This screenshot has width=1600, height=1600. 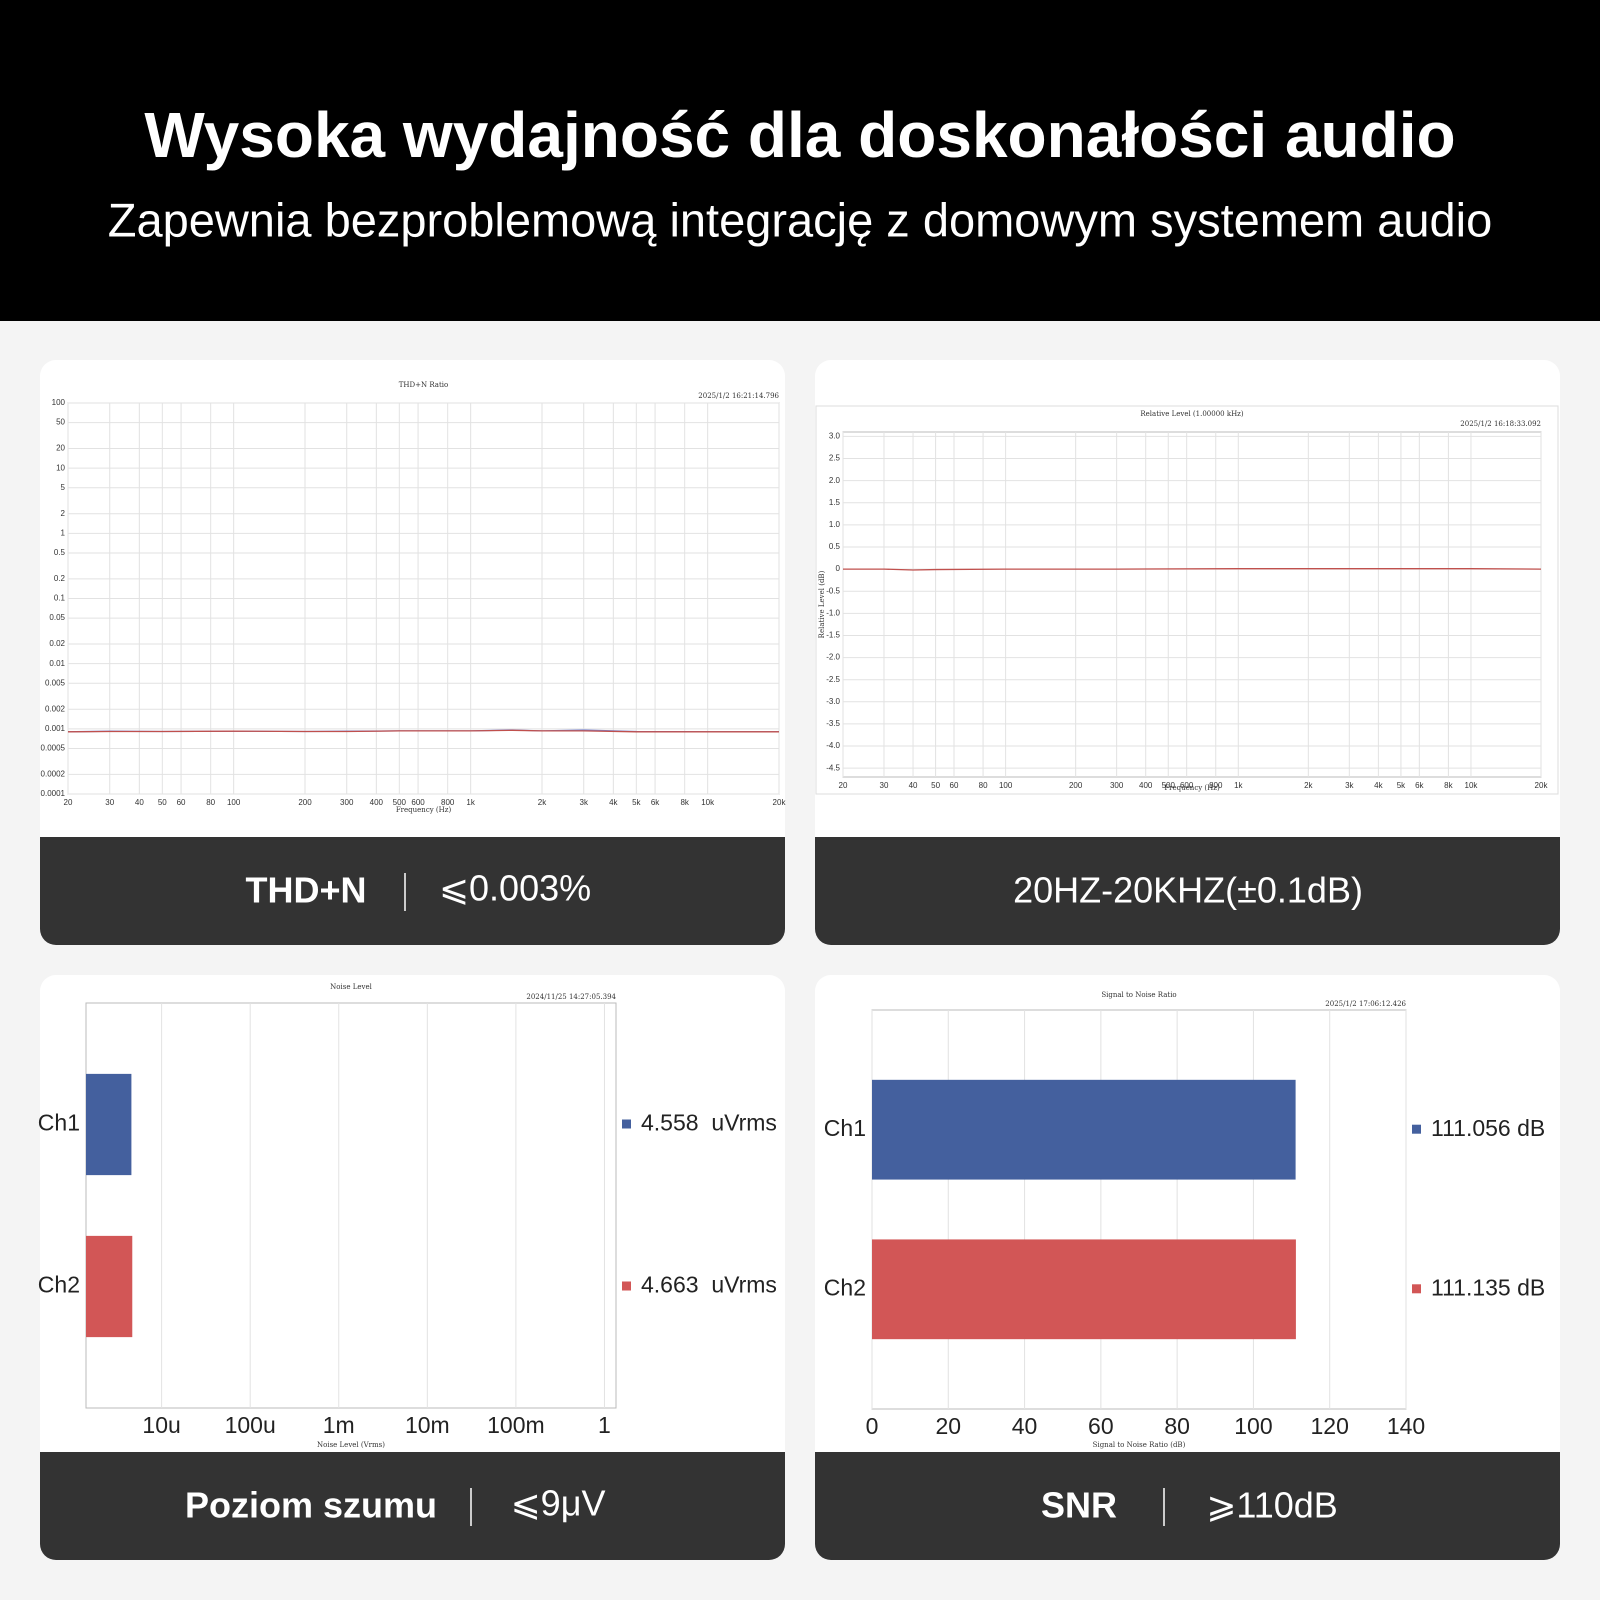 What do you see at coordinates (311, 1505) in the screenshot?
I see `card-label: Poziom szumu` at bounding box center [311, 1505].